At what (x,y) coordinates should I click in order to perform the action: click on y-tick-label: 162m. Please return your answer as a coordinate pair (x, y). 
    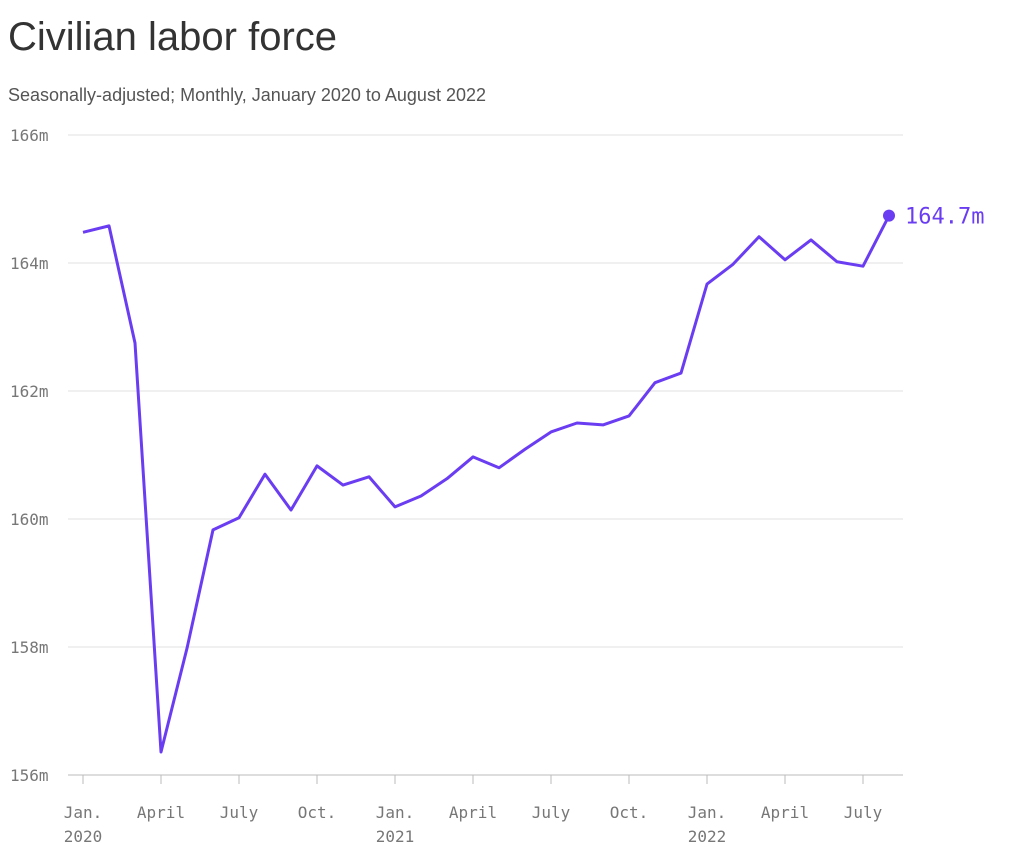
    Looking at the image, I should click on (29, 391).